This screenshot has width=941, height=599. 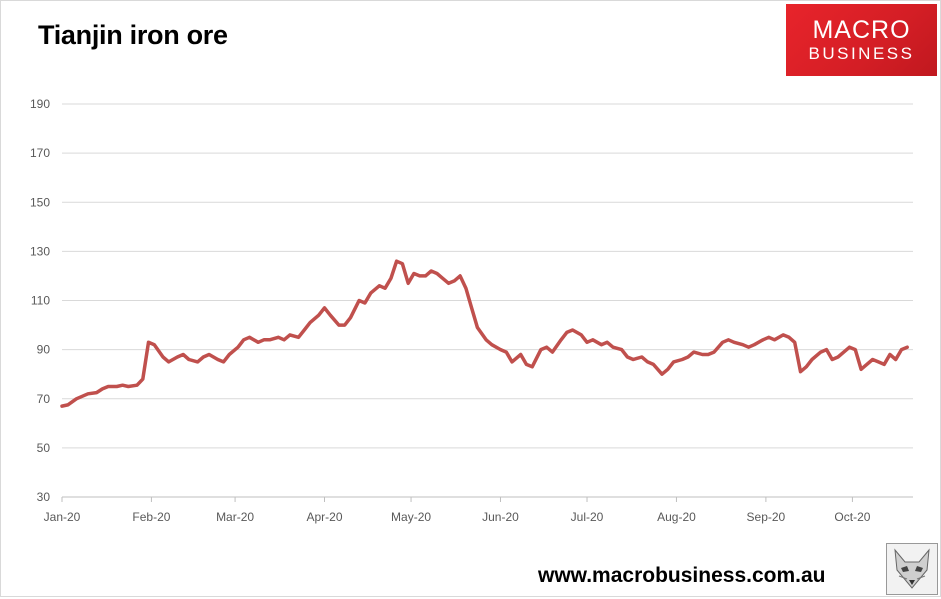 I want to click on x-tick-label: Jan-20, so click(x=62, y=517).